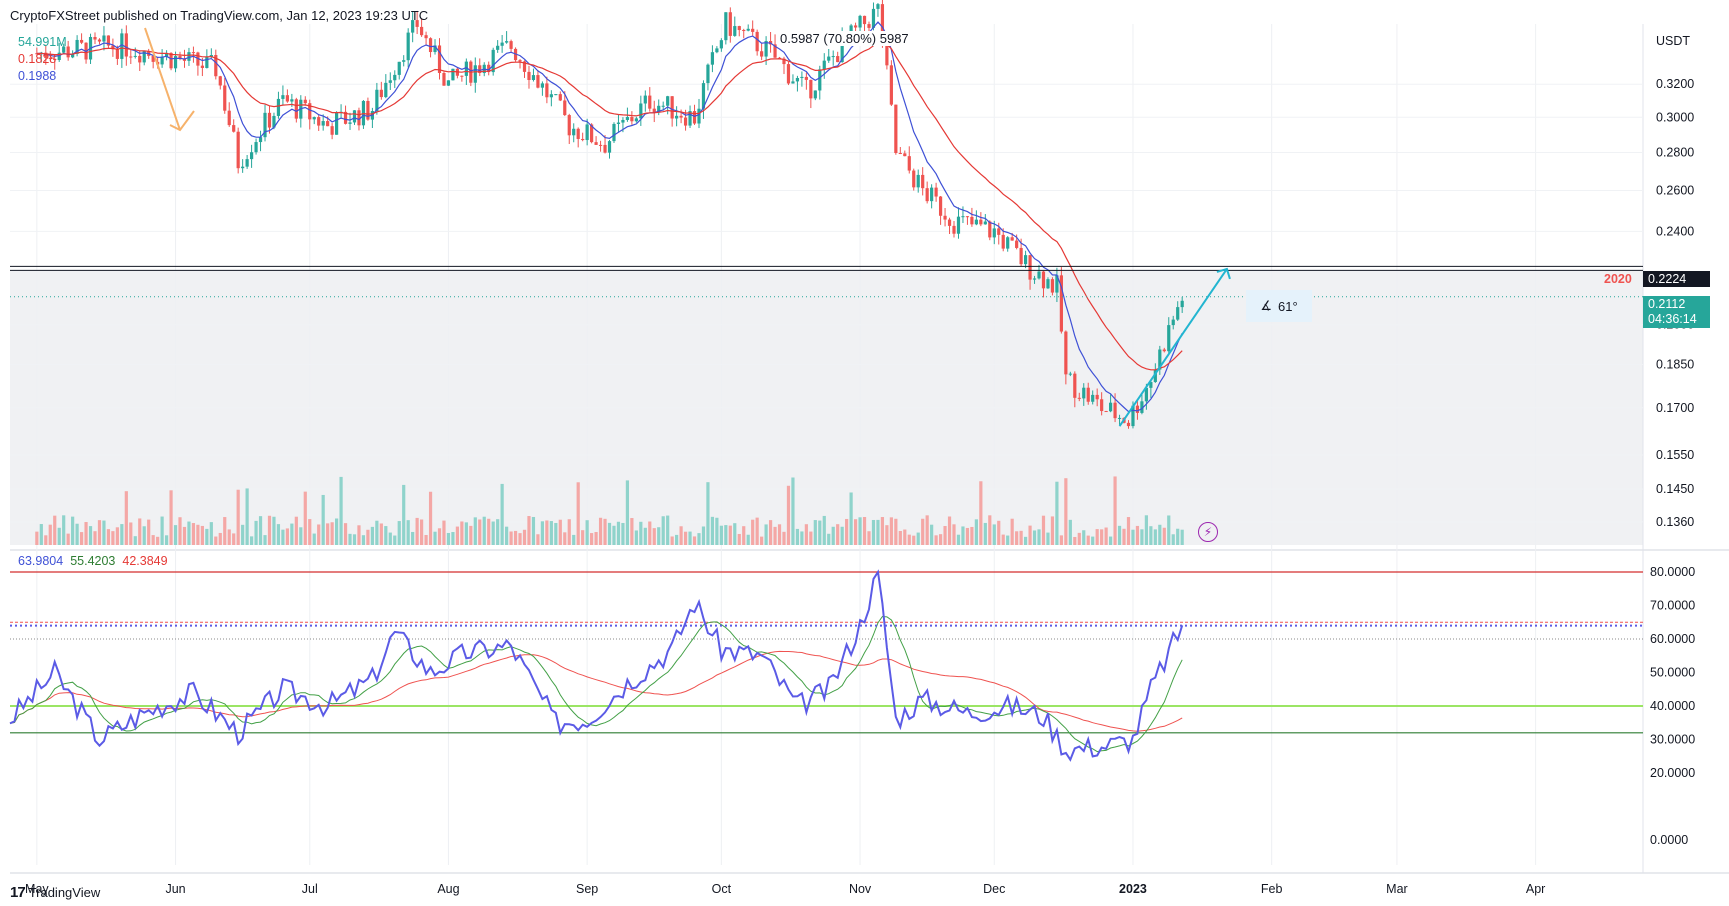  Describe the element at coordinates (1208, 532) in the screenshot. I see `lightning-icon: ⚡` at that location.